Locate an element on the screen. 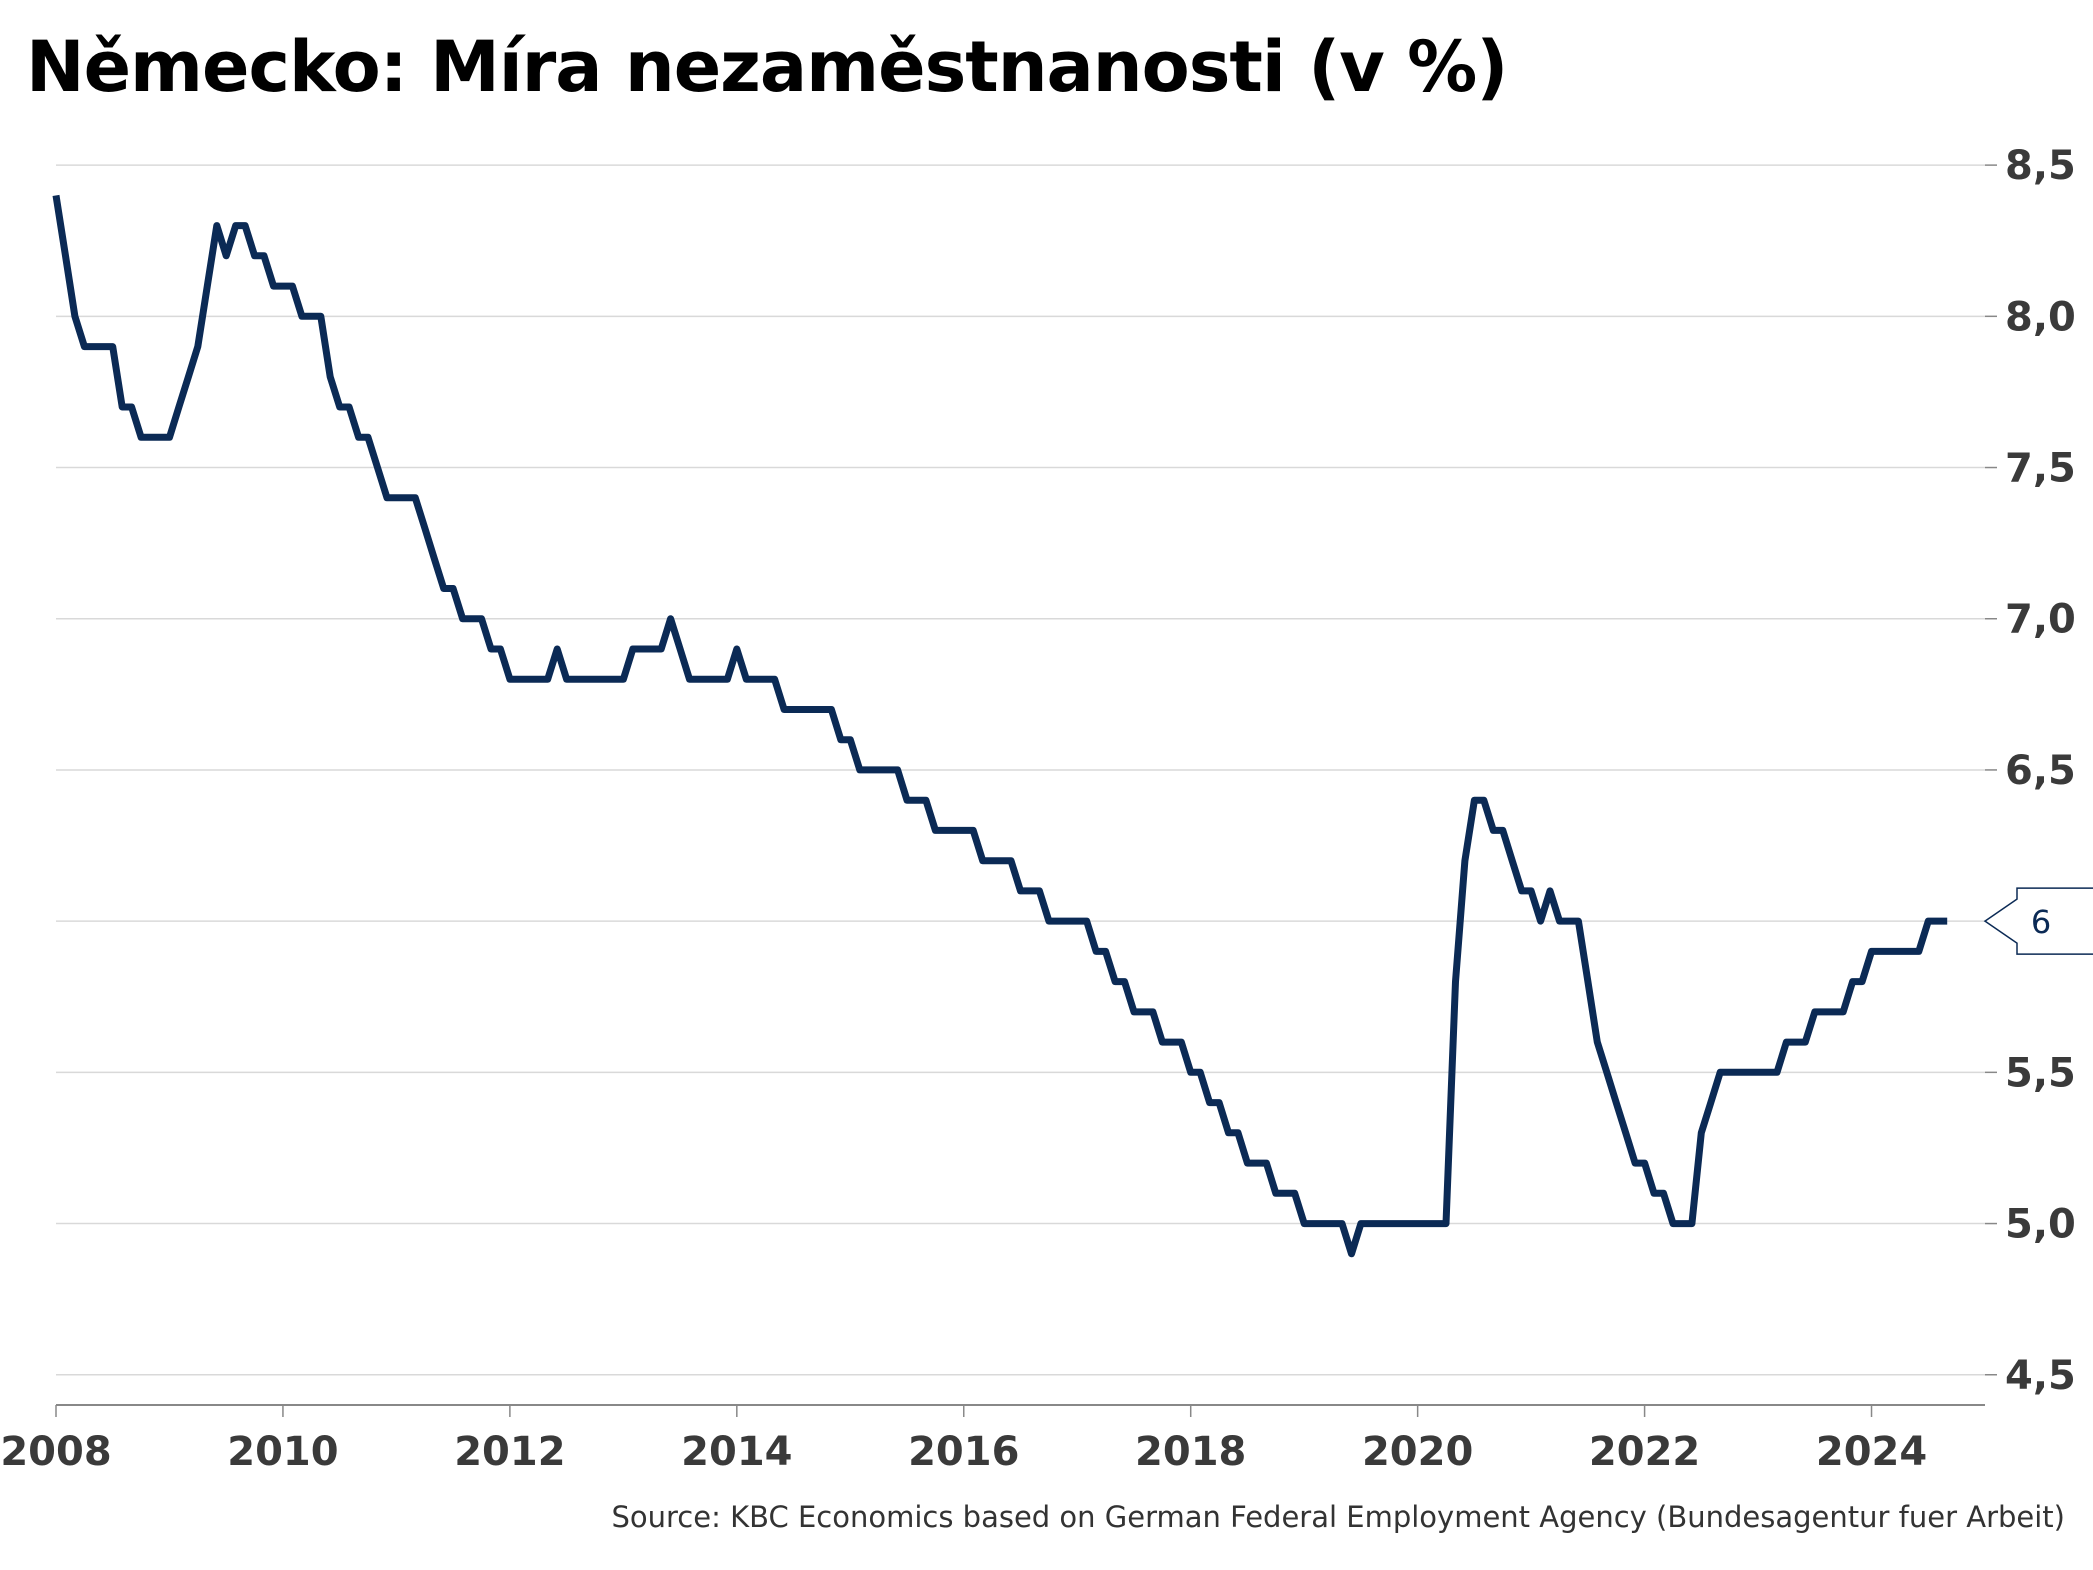  y-tick-label: 6,5 is located at coordinates (2040, 771).